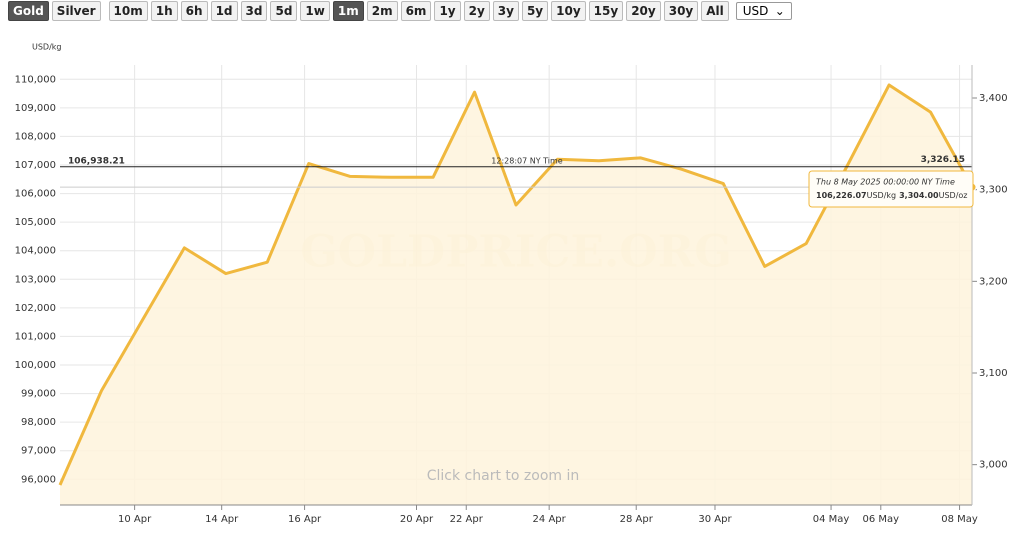 This screenshot has width=1024, height=548. Describe the element at coordinates (993, 465) in the screenshot. I see `y2-tick-label: 3,000` at that location.